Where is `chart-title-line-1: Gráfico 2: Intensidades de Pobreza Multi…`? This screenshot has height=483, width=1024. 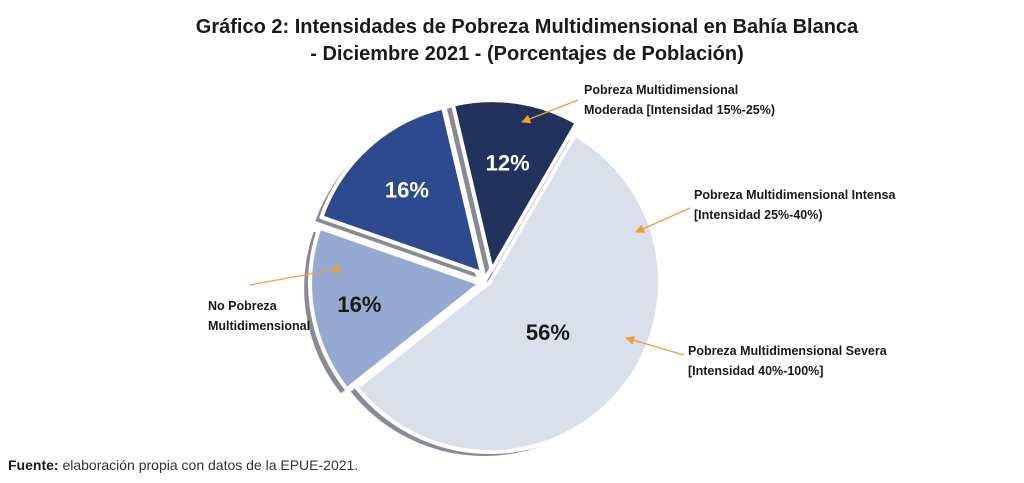 chart-title-line-1: Gráfico 2: Intensidades de Pobreza Multi… is located at coordinates (527, 27).